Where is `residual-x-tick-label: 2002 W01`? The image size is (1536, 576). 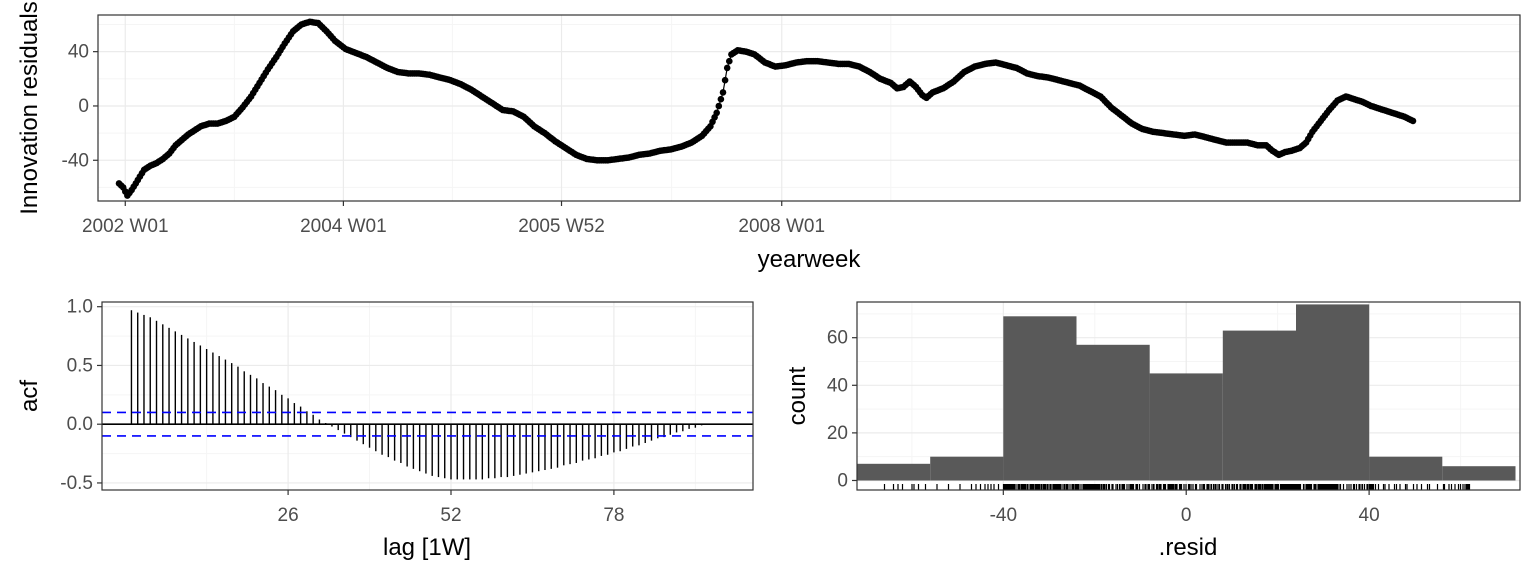
residual-x-tick-label: 2002 W01 is located at coordinates (125, 226).